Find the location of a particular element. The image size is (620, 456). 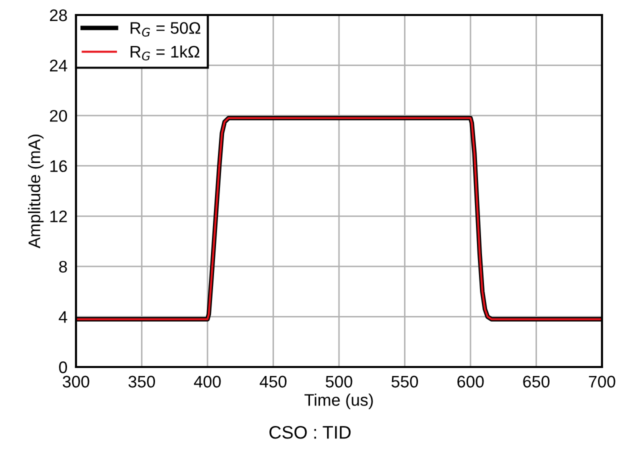

x-axis-title: Time (us) is located at coordinates (338, 402).